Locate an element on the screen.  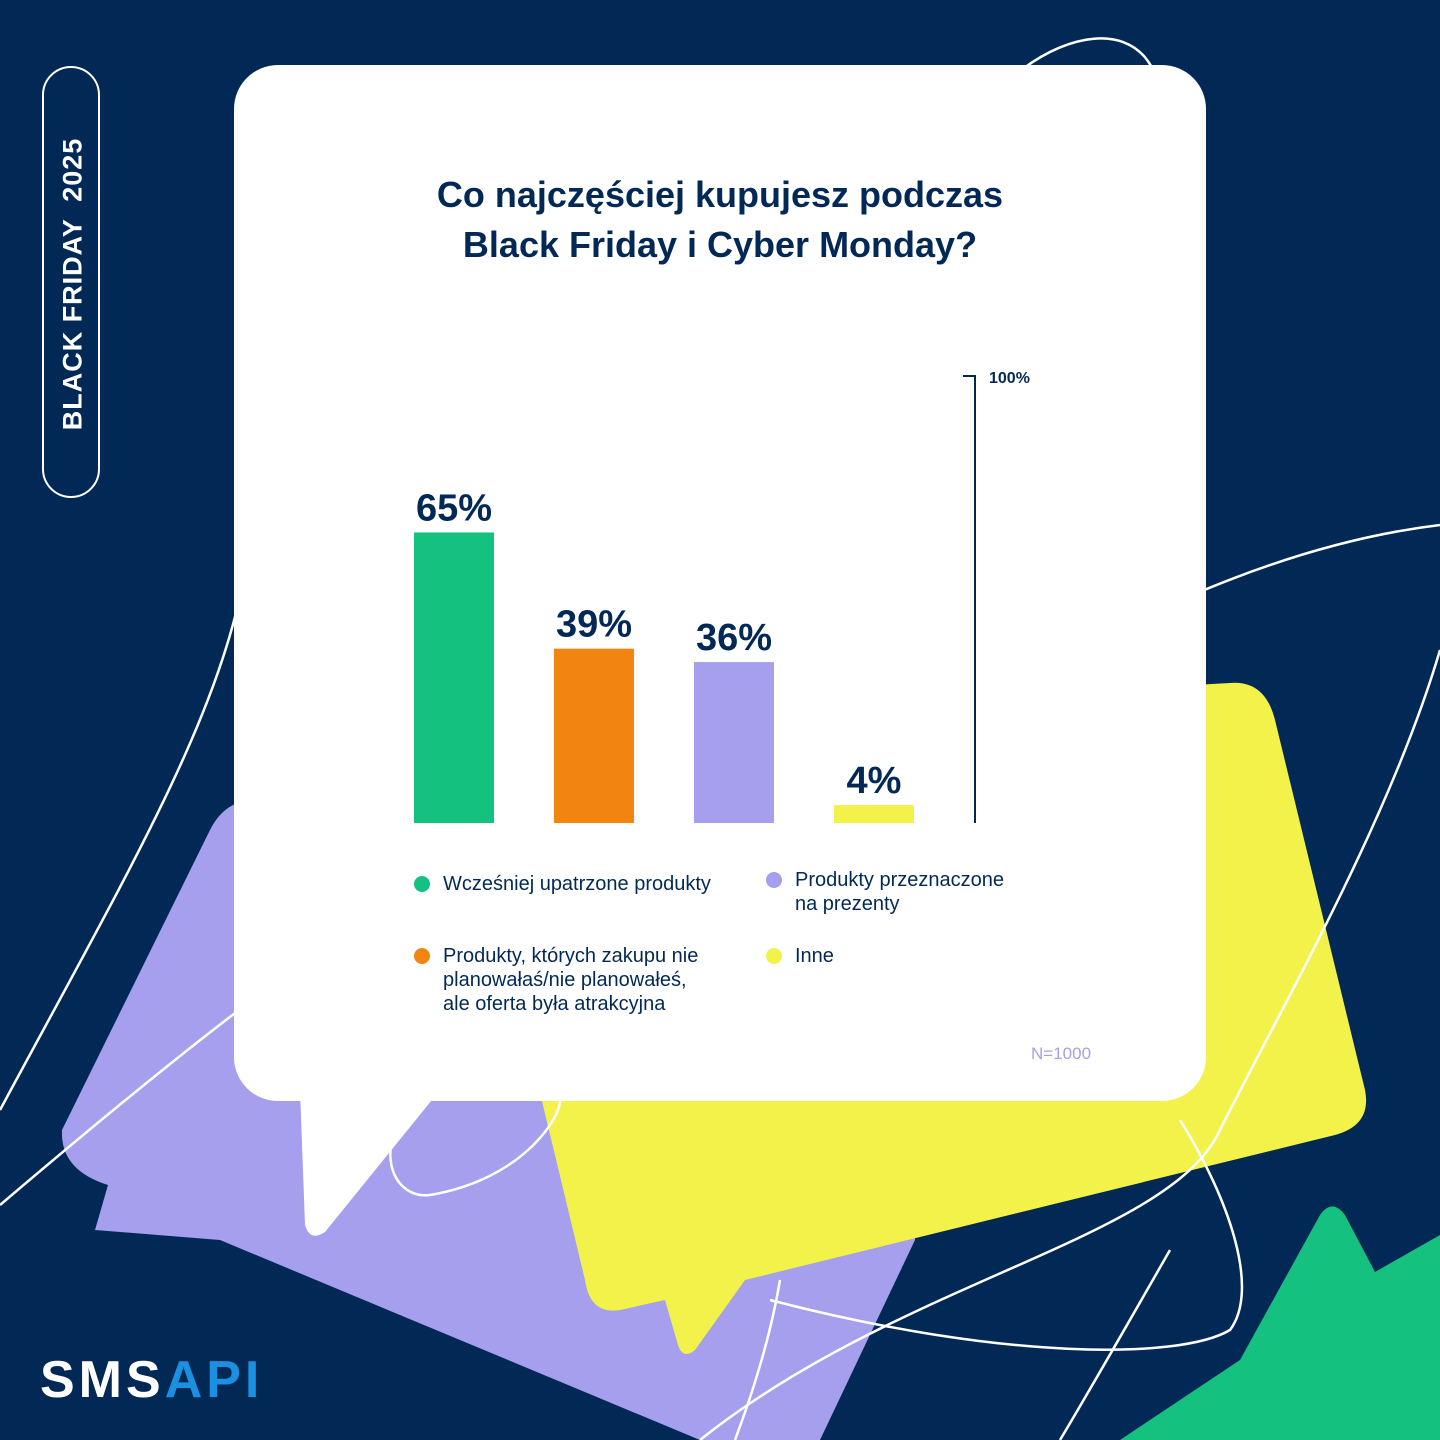
legend-label-3: Produkty przeznaczone na prezenty is located at coordinates (900, 892).